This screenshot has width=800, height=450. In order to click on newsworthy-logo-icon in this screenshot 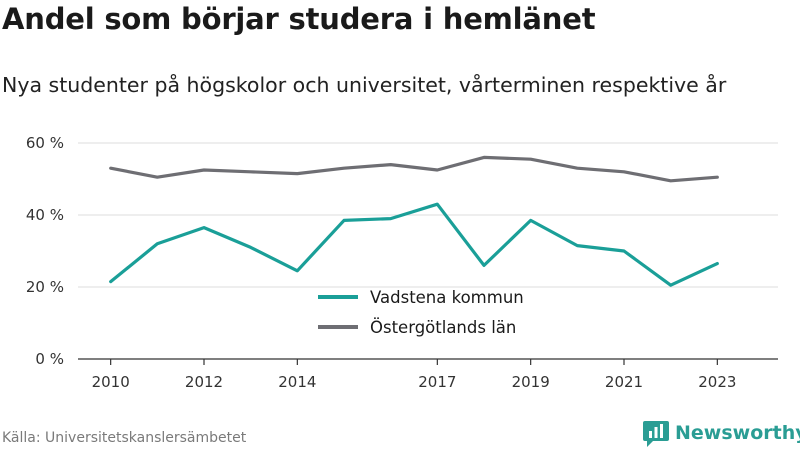, I will do `click(656, 434)`.